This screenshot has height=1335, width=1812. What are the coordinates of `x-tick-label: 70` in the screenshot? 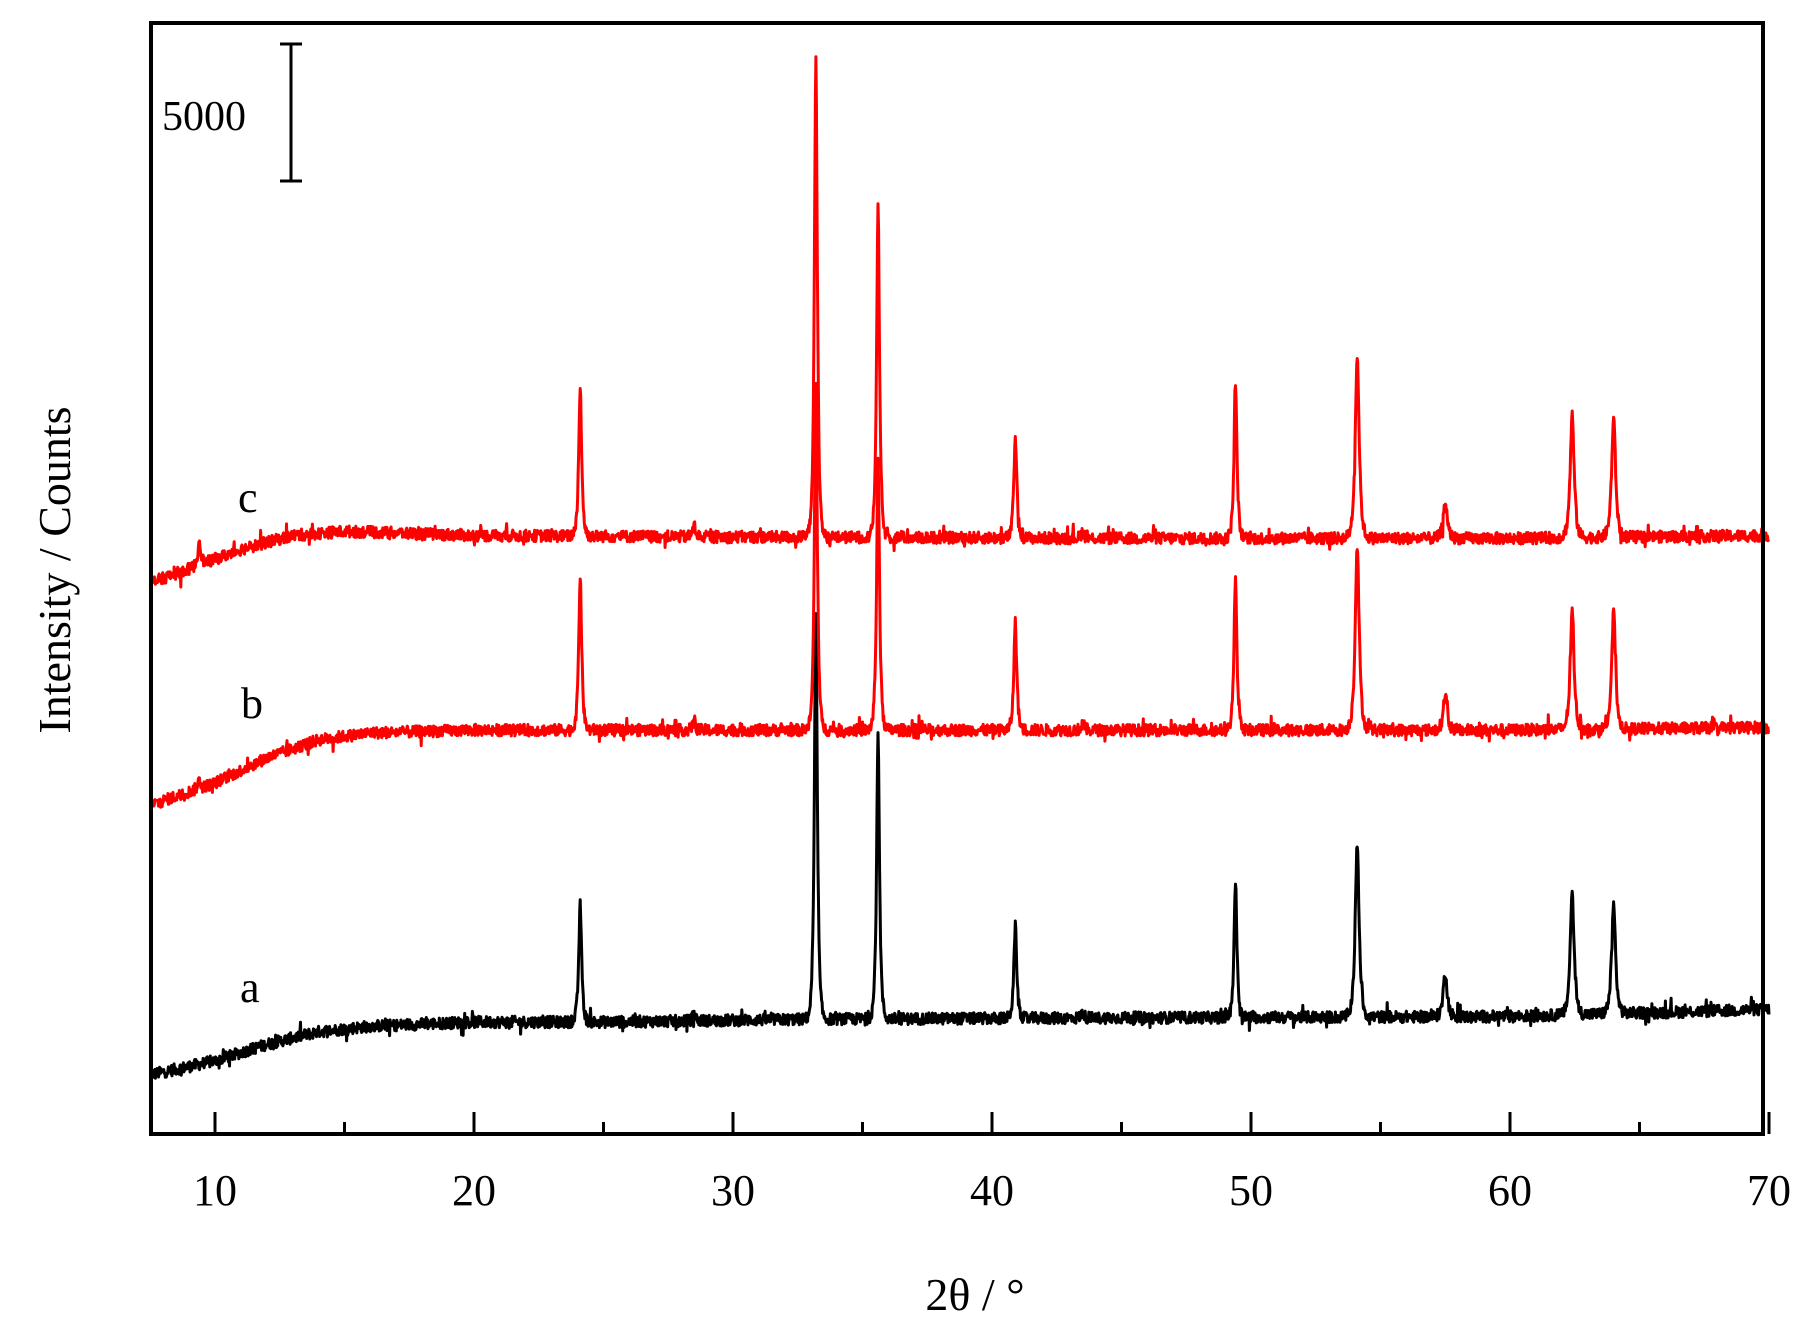 It's located at (1769, 1190).